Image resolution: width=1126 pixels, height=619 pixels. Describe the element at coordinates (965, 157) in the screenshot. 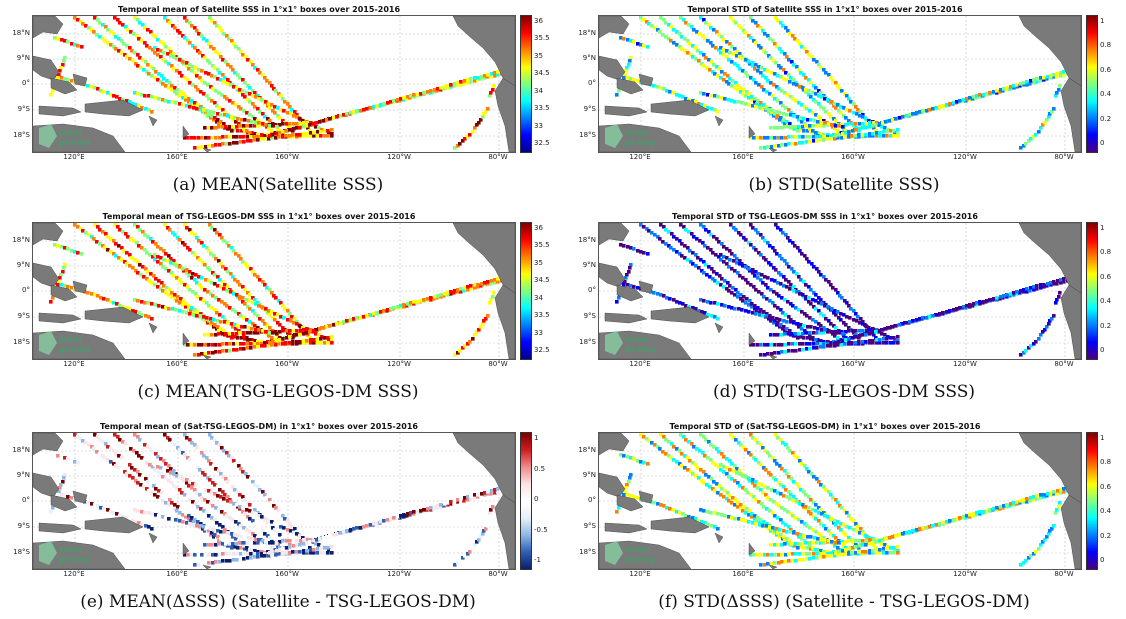

I see `lon-label: 120°W` at that location.